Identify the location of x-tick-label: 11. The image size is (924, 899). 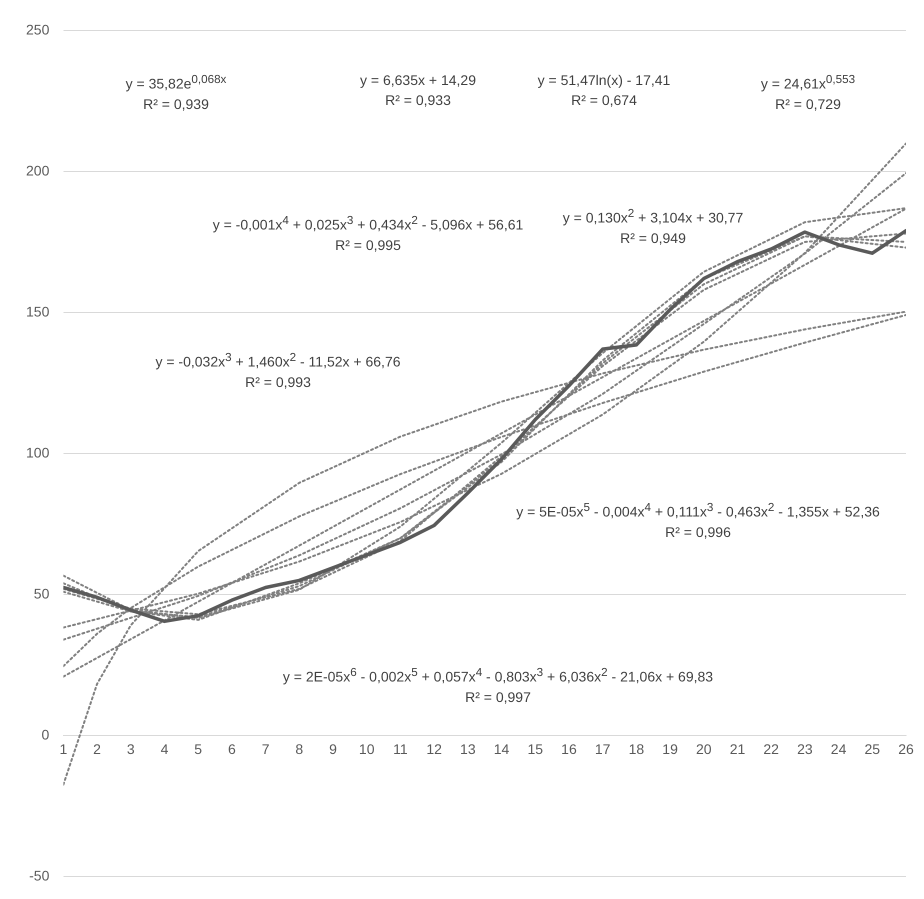
(400, 748).